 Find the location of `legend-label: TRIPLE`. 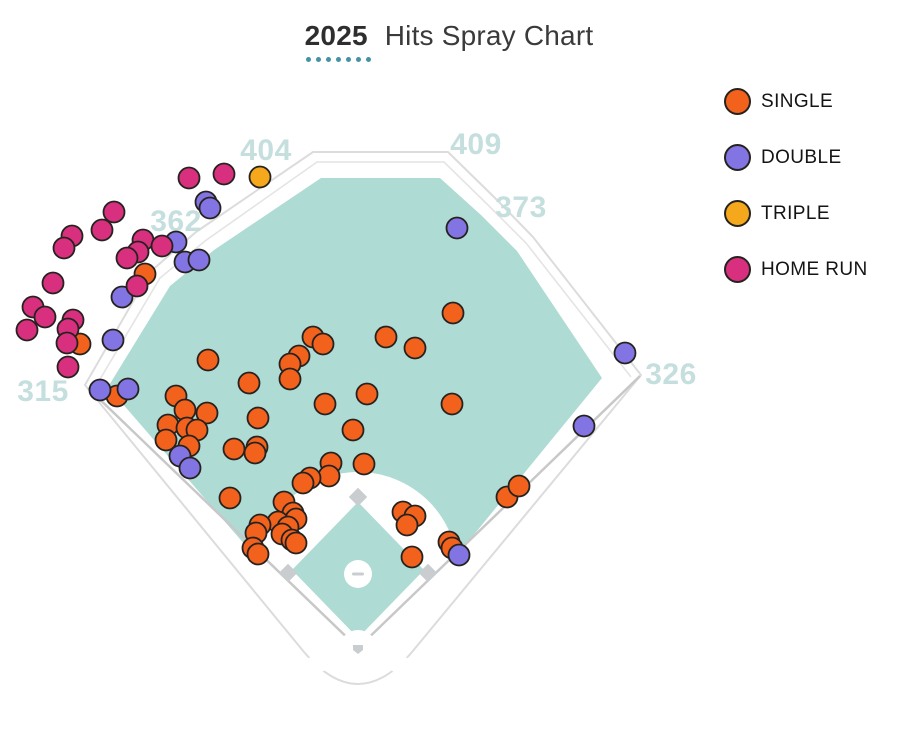

legend-label: TRIPLE is located at coordinates (795, 213).